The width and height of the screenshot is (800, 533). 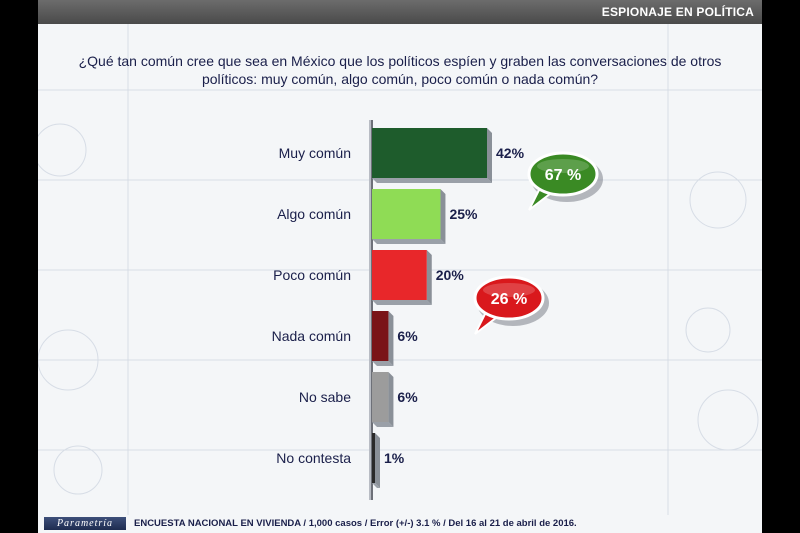 I want to click on callout-label: 26 %, so click(x=509, y=299).